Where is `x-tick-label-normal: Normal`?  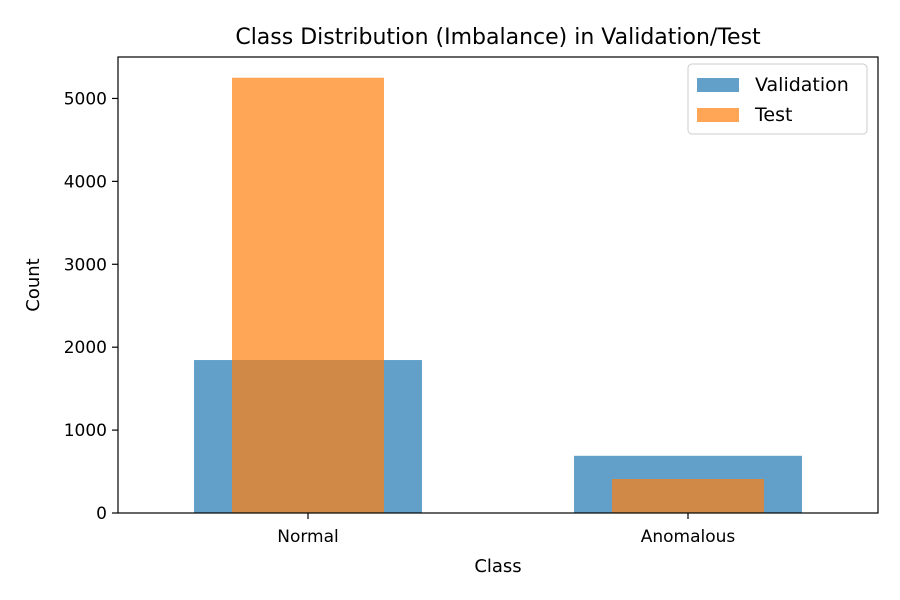
x-tick-label-normal: Normal is located at coordinates (308, 537).